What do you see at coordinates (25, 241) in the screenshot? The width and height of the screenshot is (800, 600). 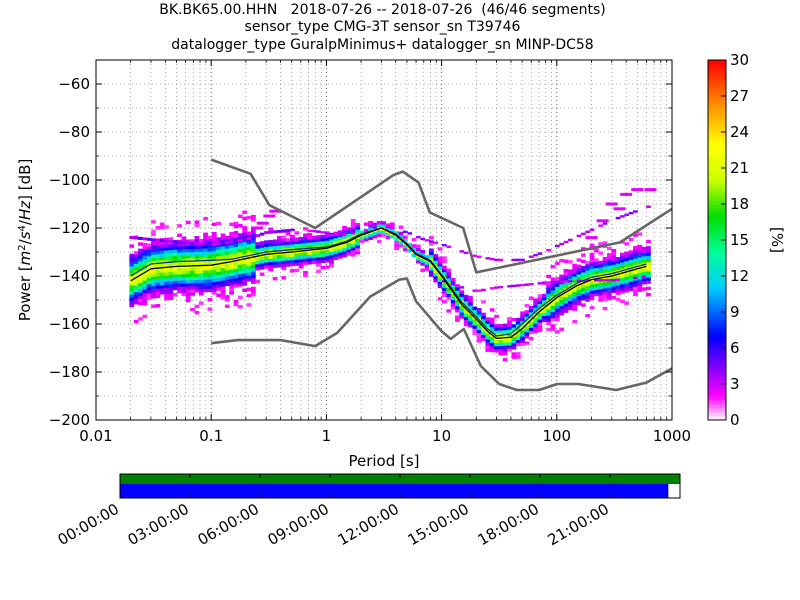 I see `y-label-part-slash-1: /` at bounding box center [25, 241].